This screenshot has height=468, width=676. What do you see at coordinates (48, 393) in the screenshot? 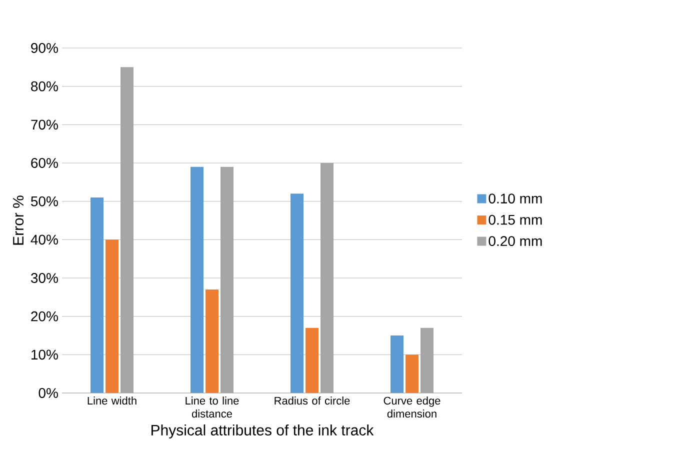
I see `y-tick-label: 0%` at bounding box center [48, 393].